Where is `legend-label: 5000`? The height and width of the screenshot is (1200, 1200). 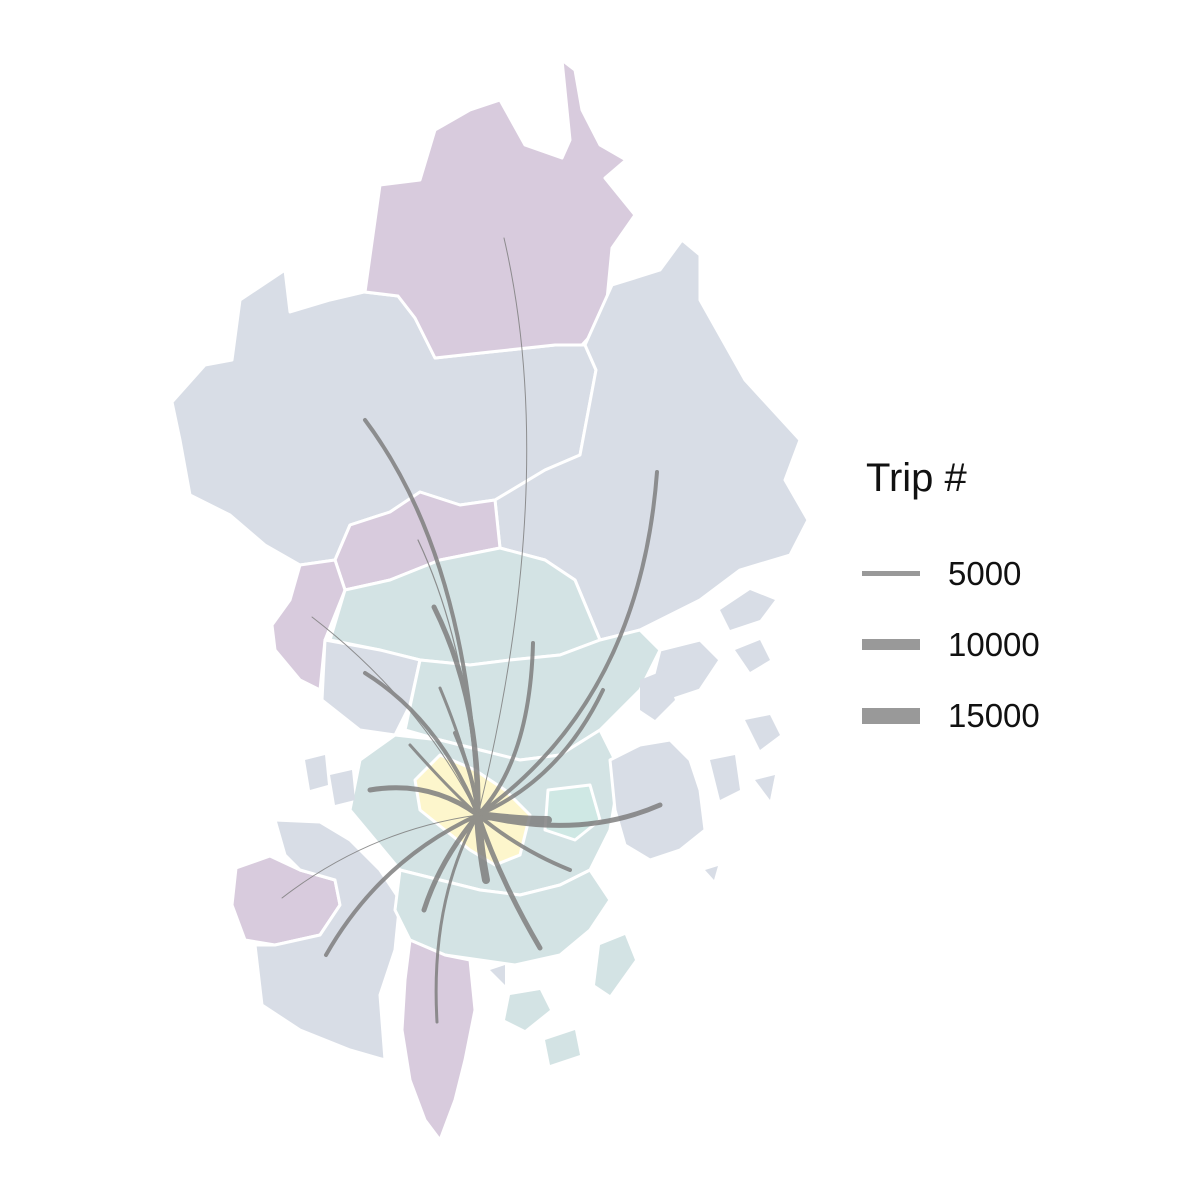 legend-label: 5000 is located at coordinates (985, 573).